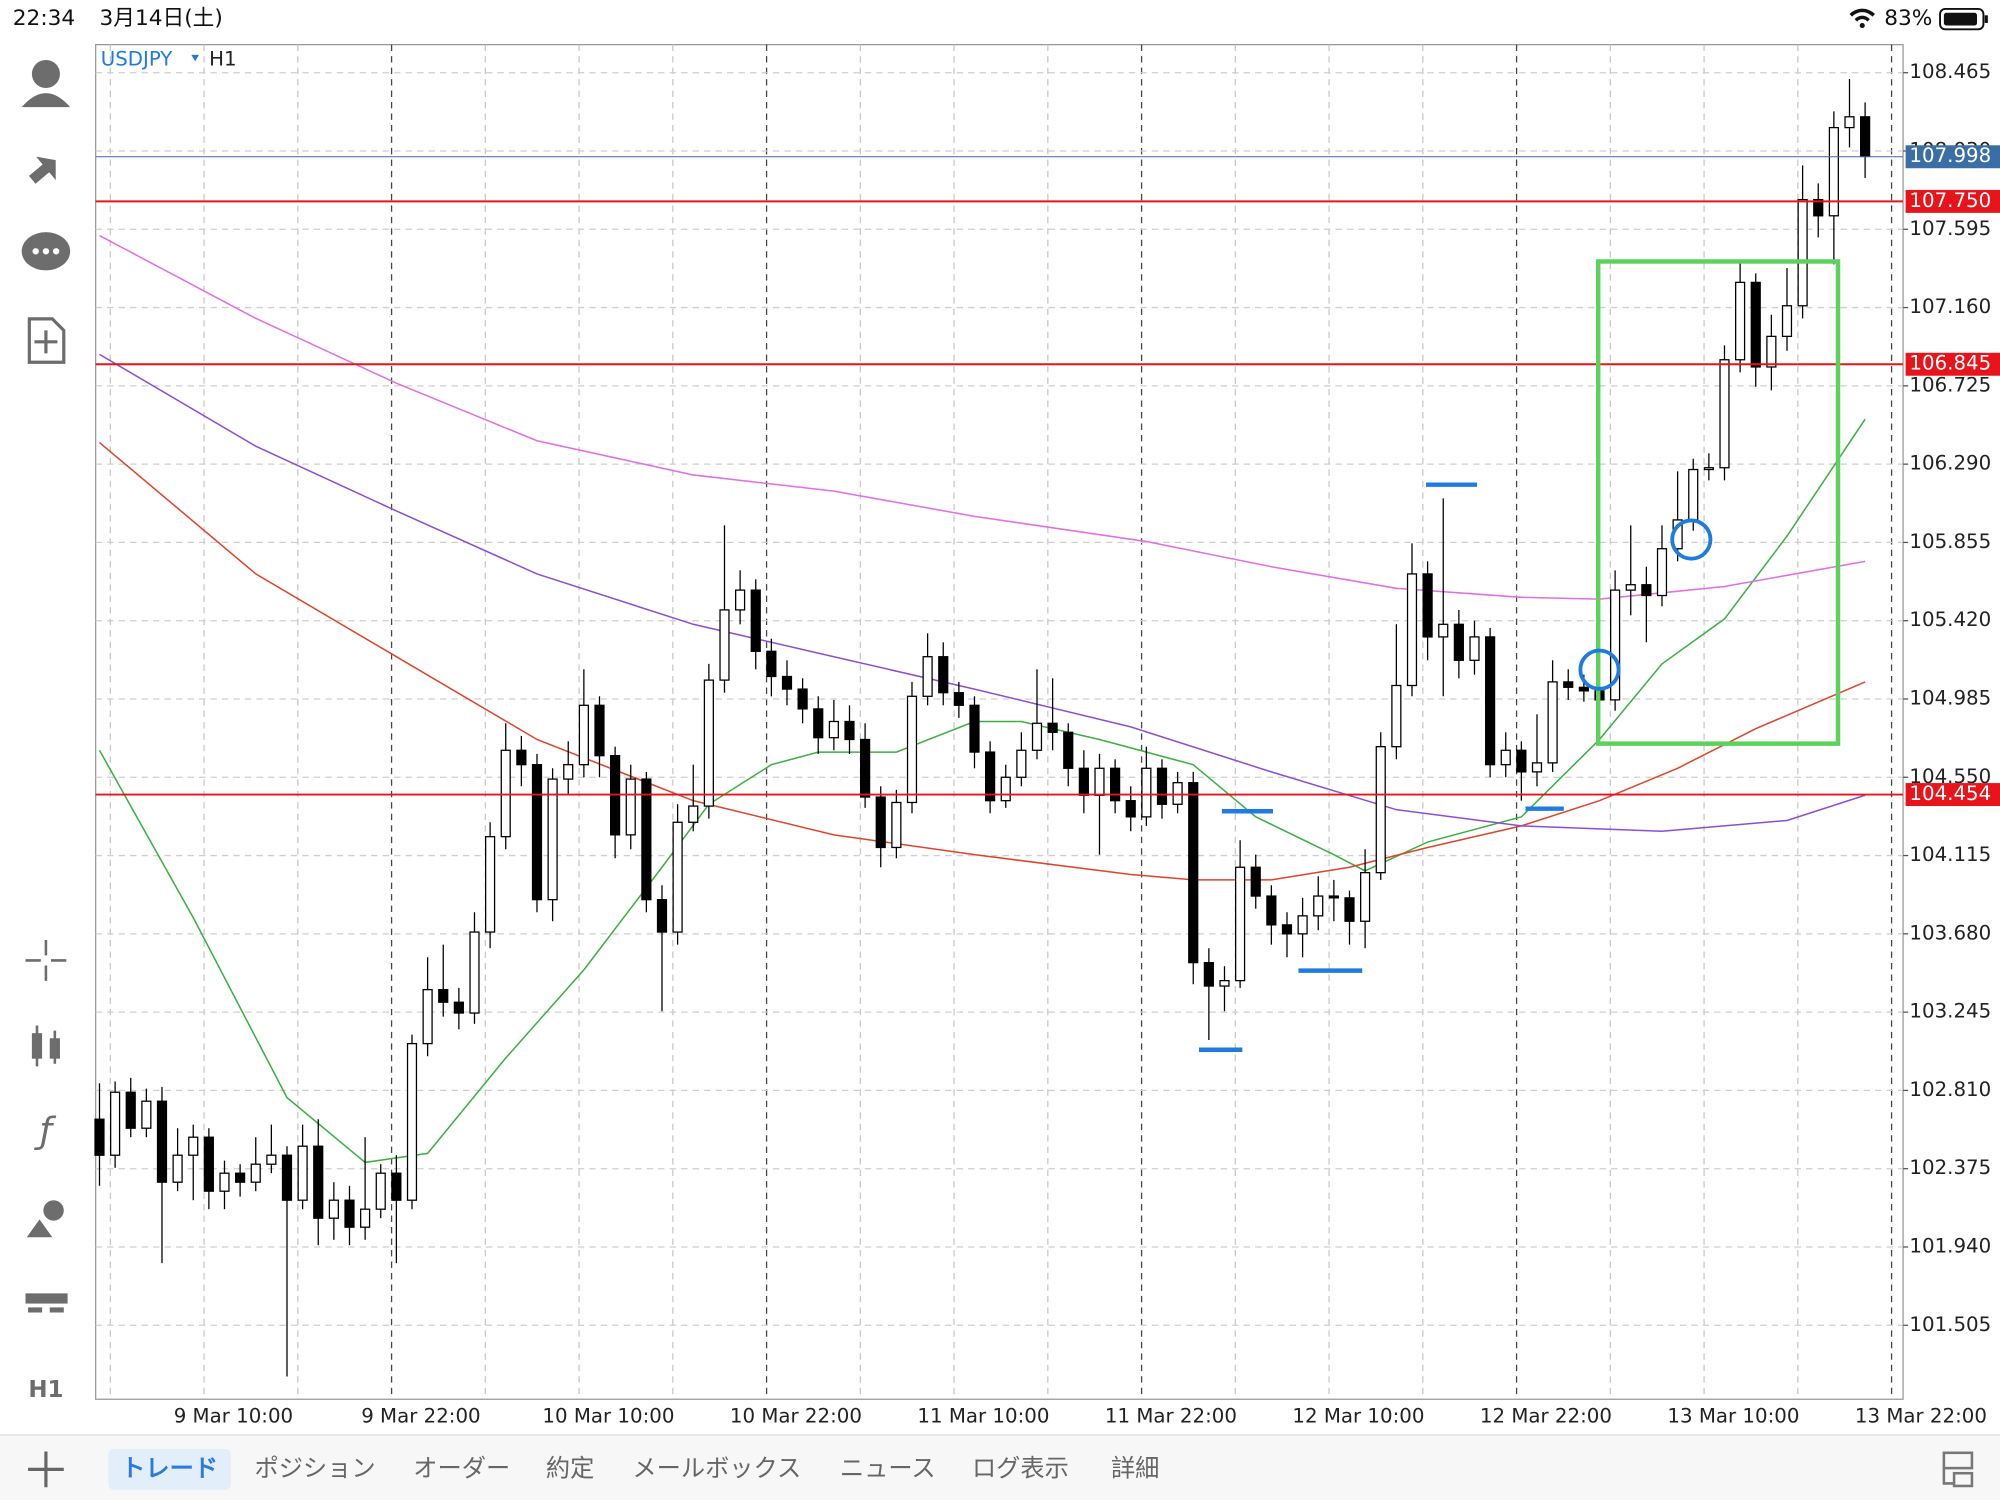  I want to click on x-tick-label: 13 Mar 10:00, so click(1733, 1416).